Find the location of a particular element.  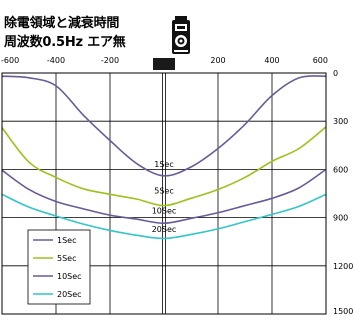

y-tick-label: 900 is located at coordinates (340, 218).